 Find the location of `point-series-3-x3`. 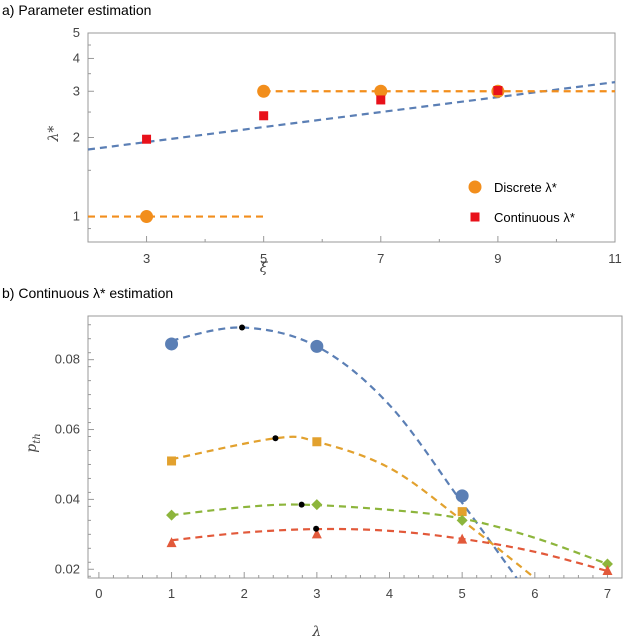

point-series-3-x3 is located at coordinates (316, 533).